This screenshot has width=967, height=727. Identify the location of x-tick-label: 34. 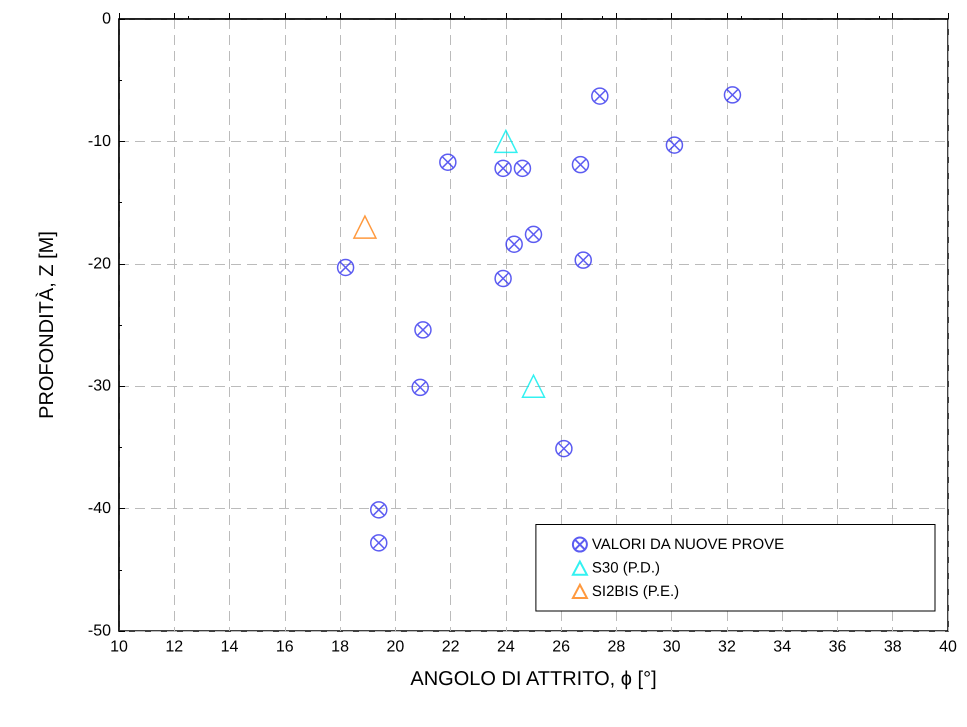
(782, 647).